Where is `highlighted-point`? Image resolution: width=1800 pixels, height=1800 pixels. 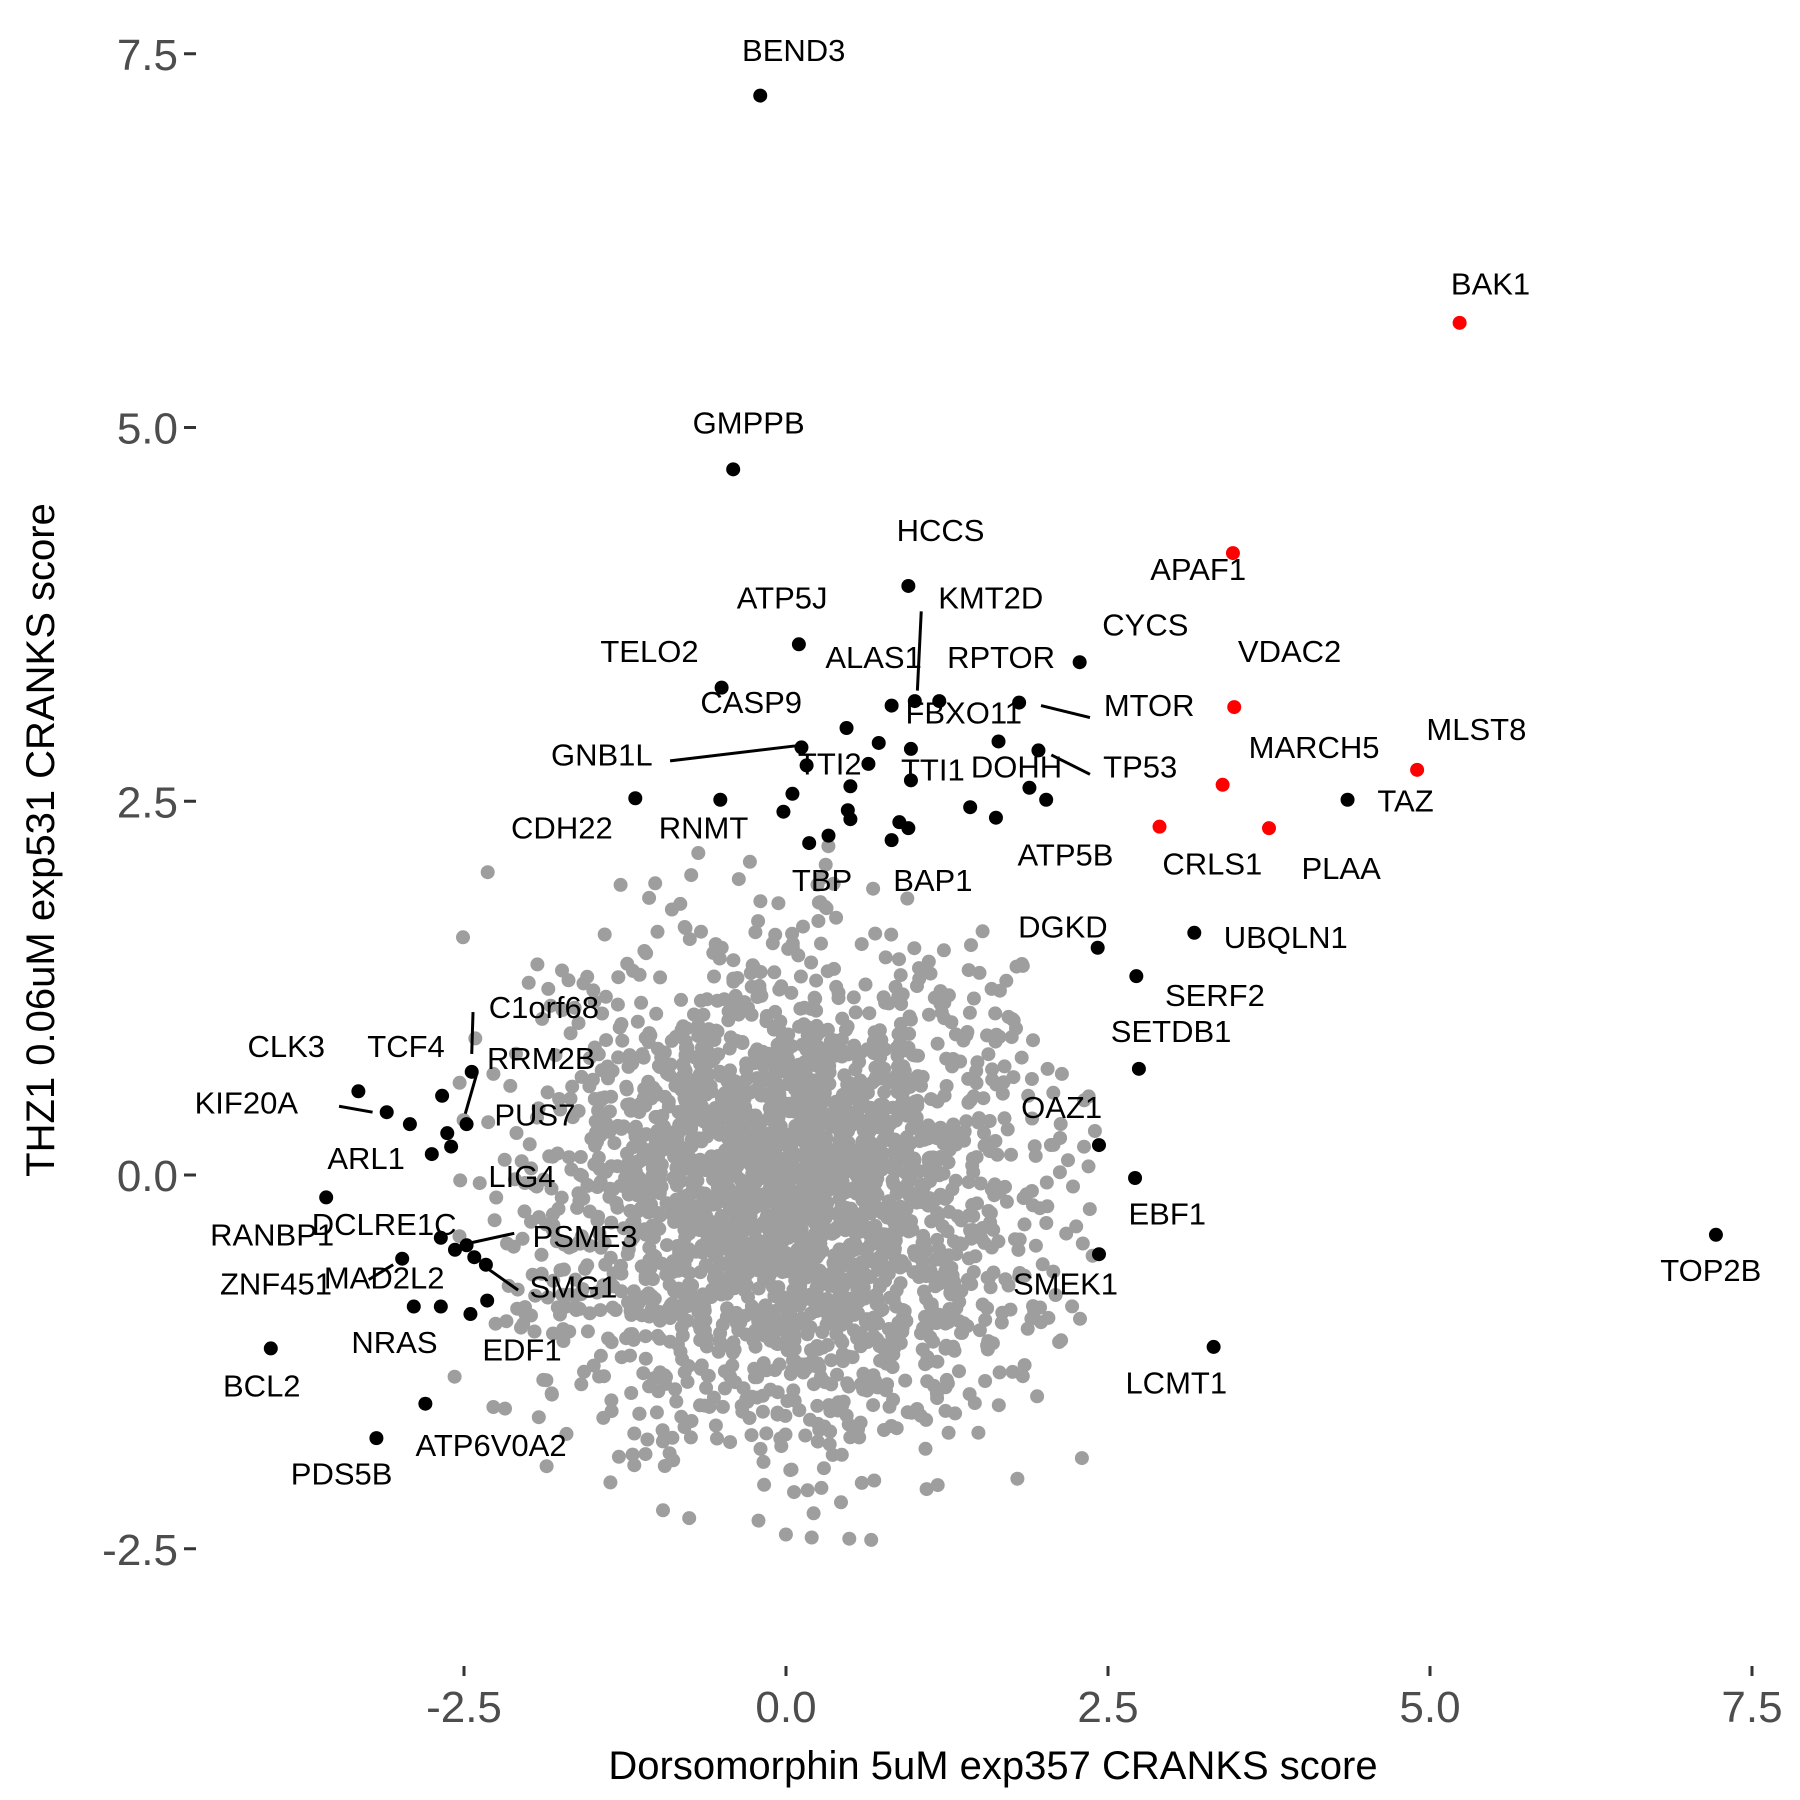 highlighted-point is located at coordinates (1234, 707).